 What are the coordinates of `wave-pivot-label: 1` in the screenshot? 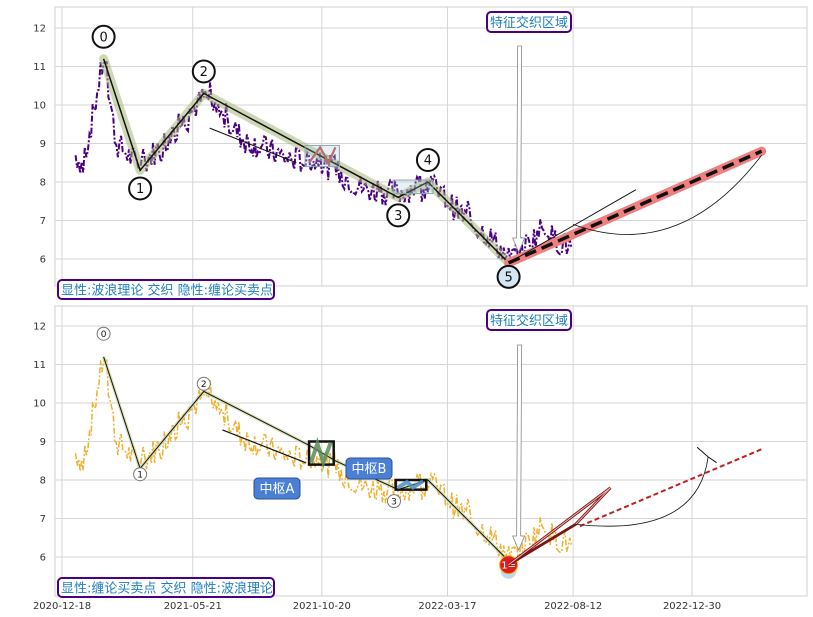 It's located at (140, 189).